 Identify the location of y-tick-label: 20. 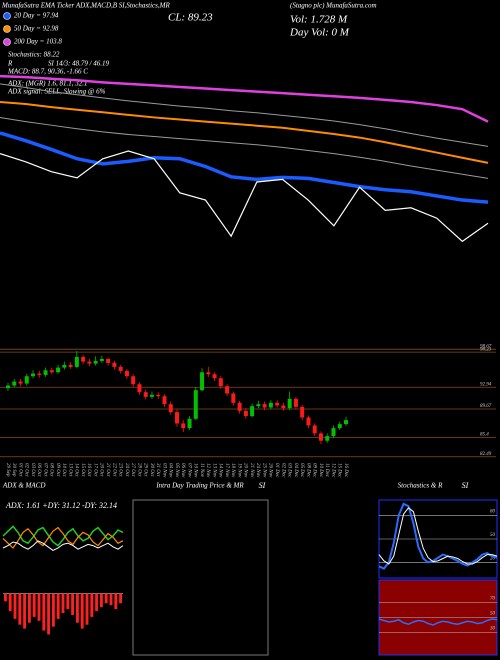
(493, 559).